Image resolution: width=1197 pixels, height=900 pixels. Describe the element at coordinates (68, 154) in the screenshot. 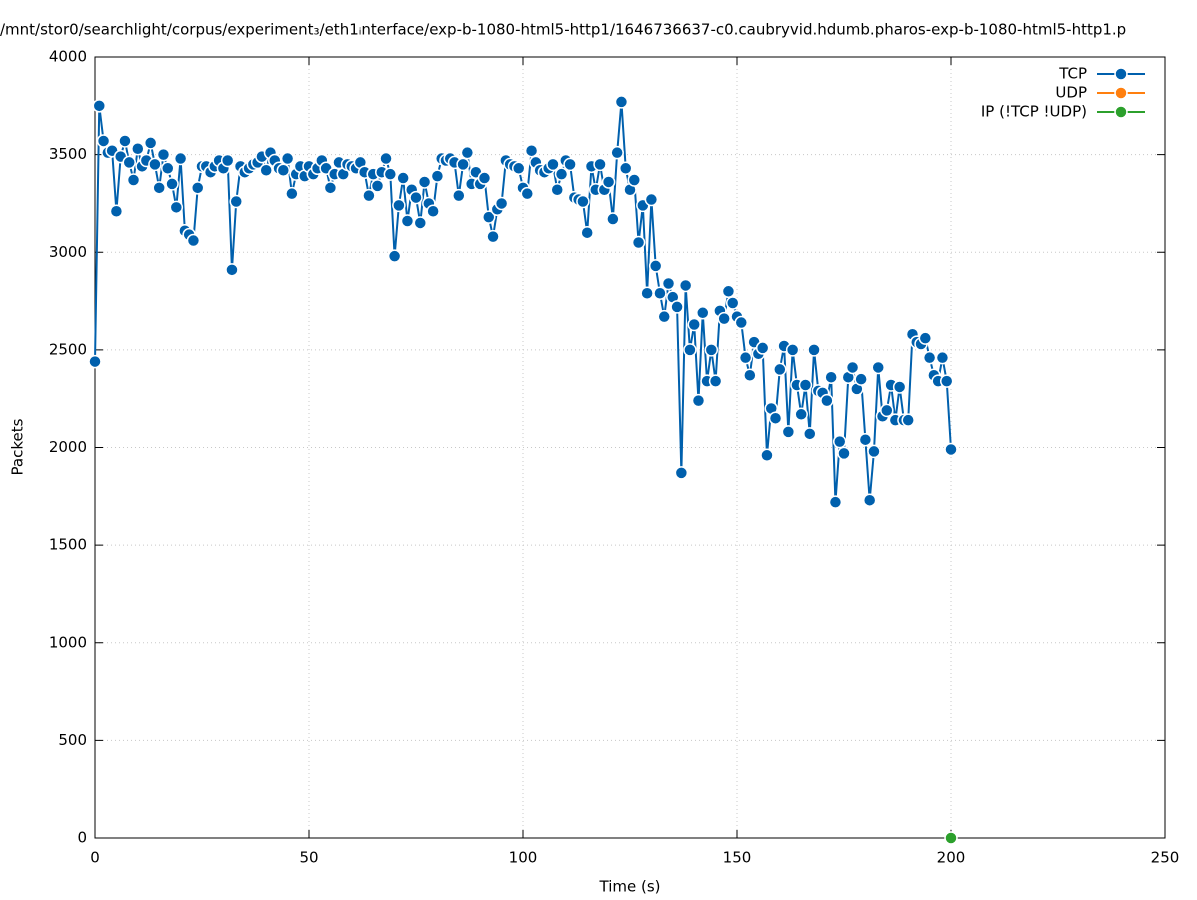

I see `y-tick-label: 3500` at that location.